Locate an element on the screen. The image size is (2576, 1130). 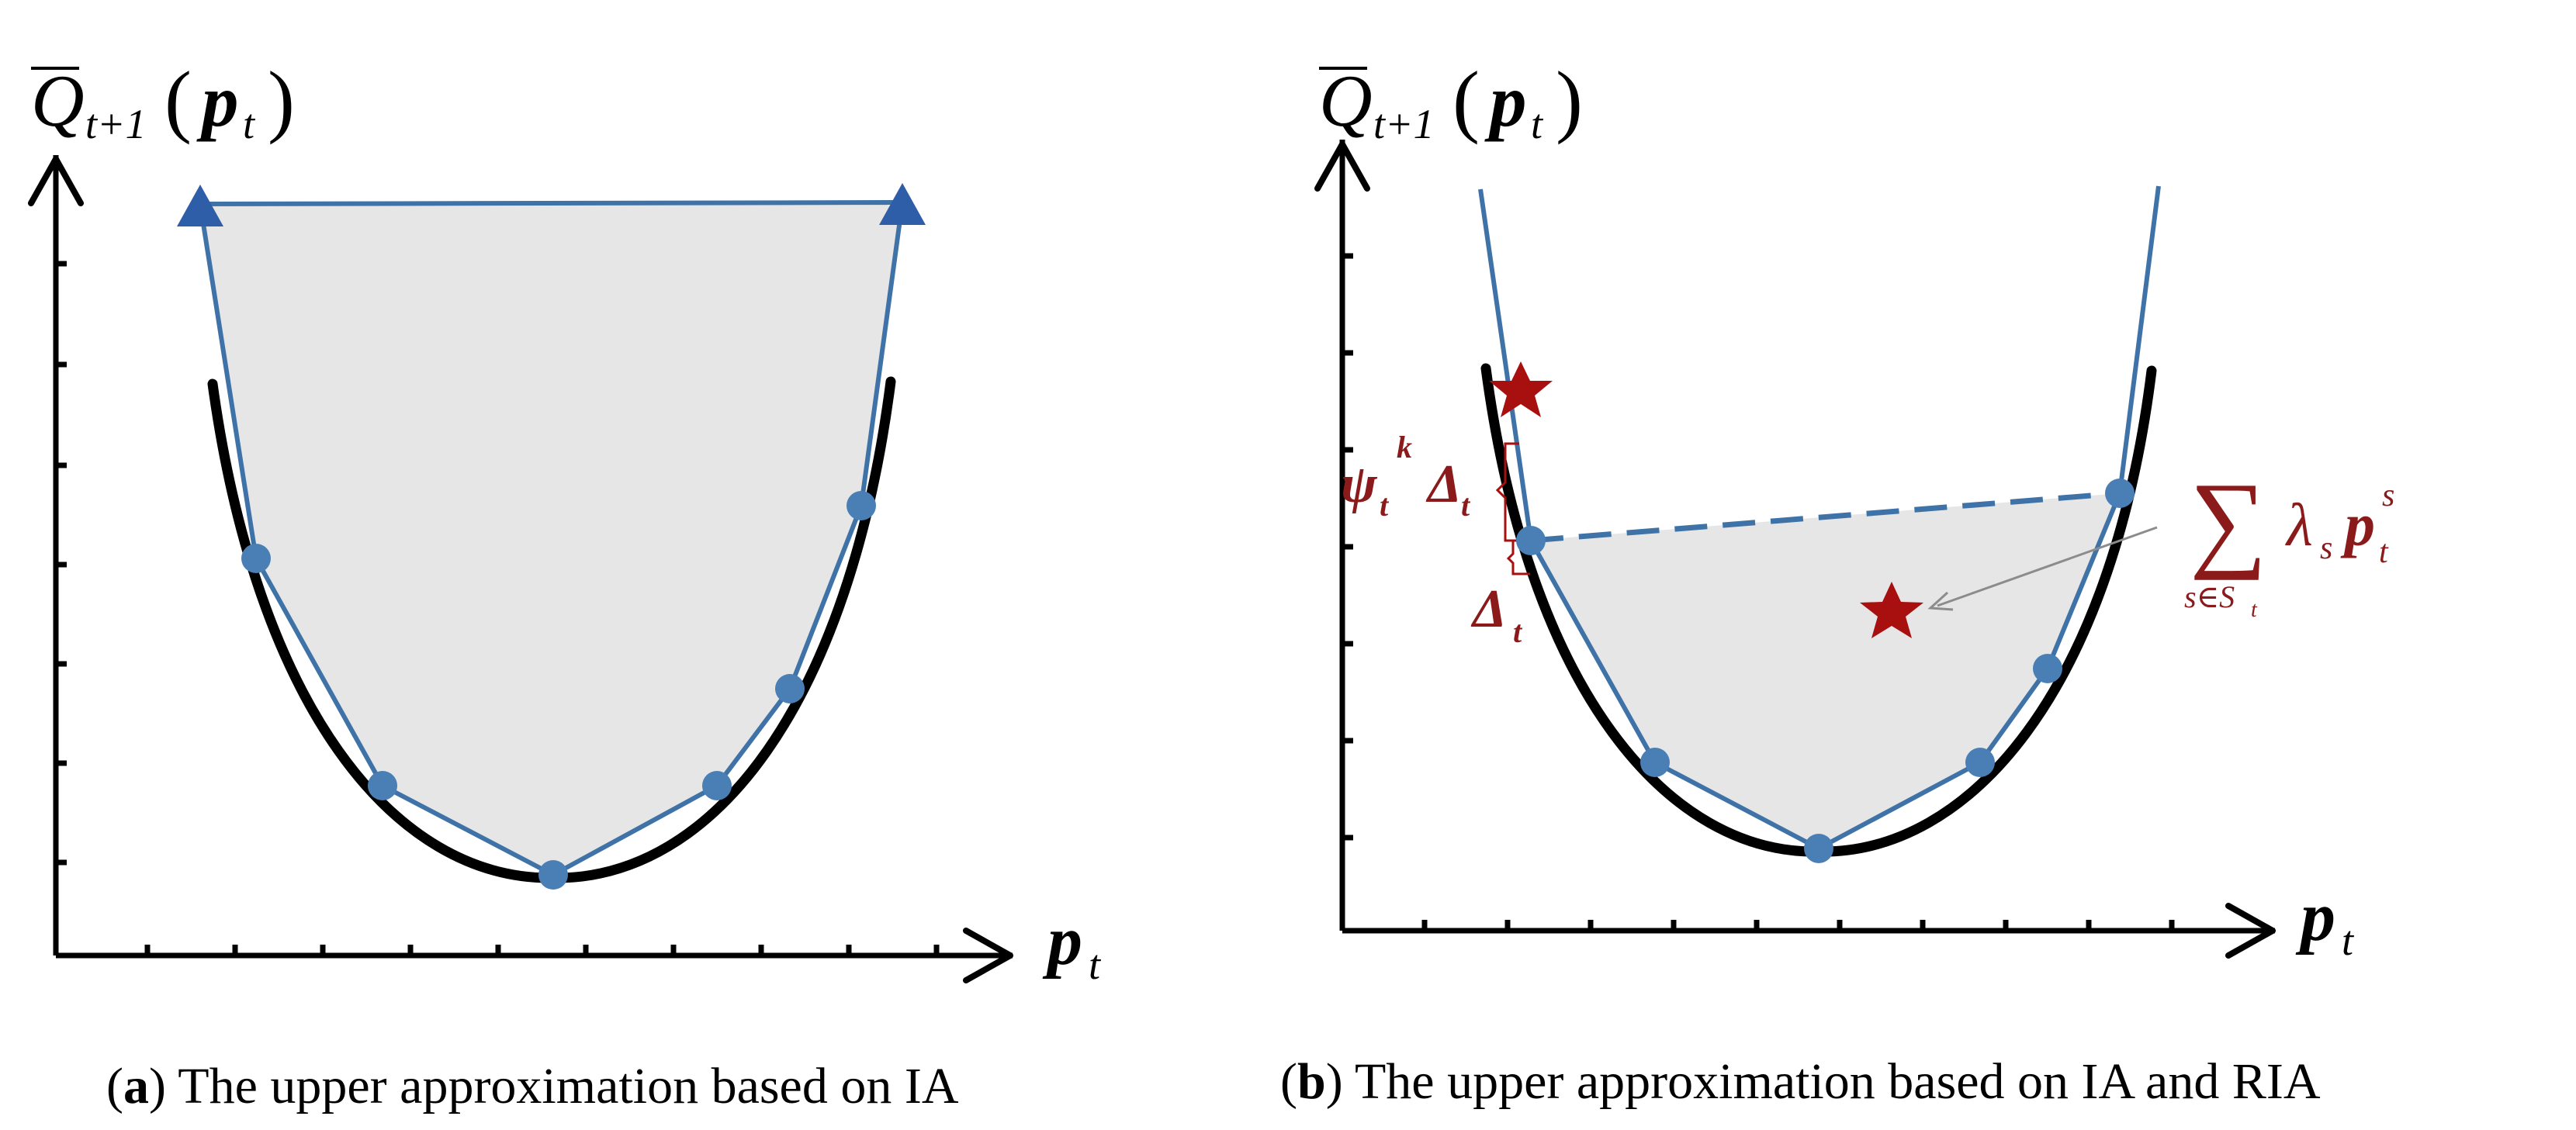
panel-b-psi-annotation: ψ t k Δ t is located at coordinates (1406, 477).